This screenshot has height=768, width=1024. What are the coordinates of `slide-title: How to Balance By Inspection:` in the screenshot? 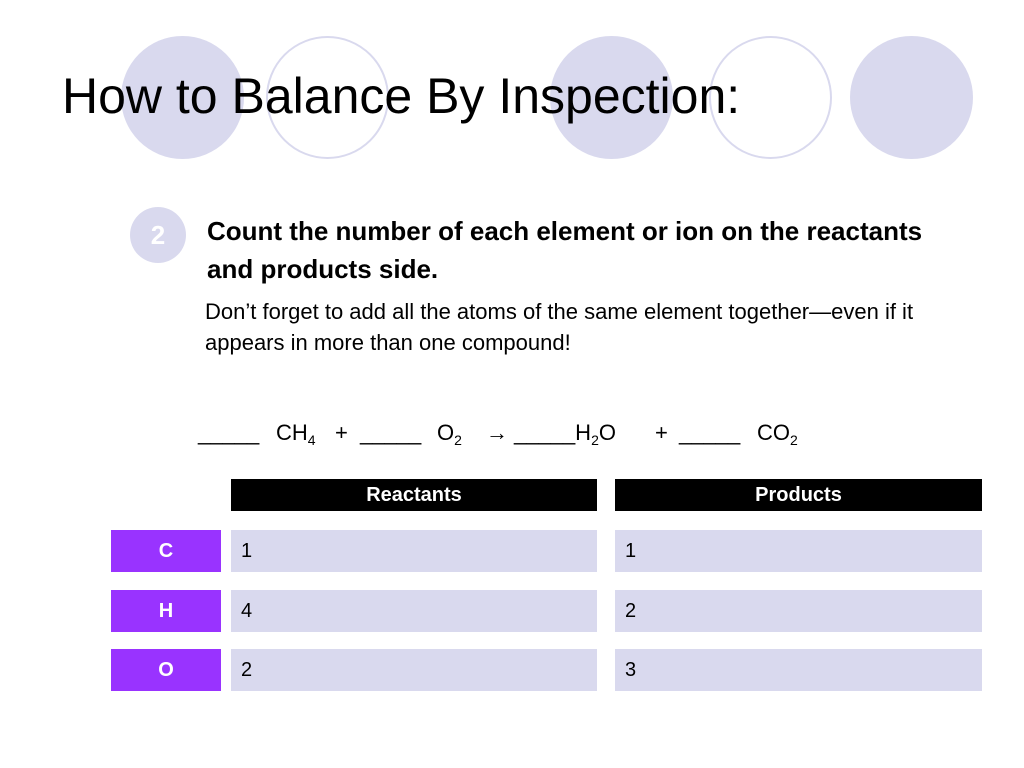 It's located at (401, 96).